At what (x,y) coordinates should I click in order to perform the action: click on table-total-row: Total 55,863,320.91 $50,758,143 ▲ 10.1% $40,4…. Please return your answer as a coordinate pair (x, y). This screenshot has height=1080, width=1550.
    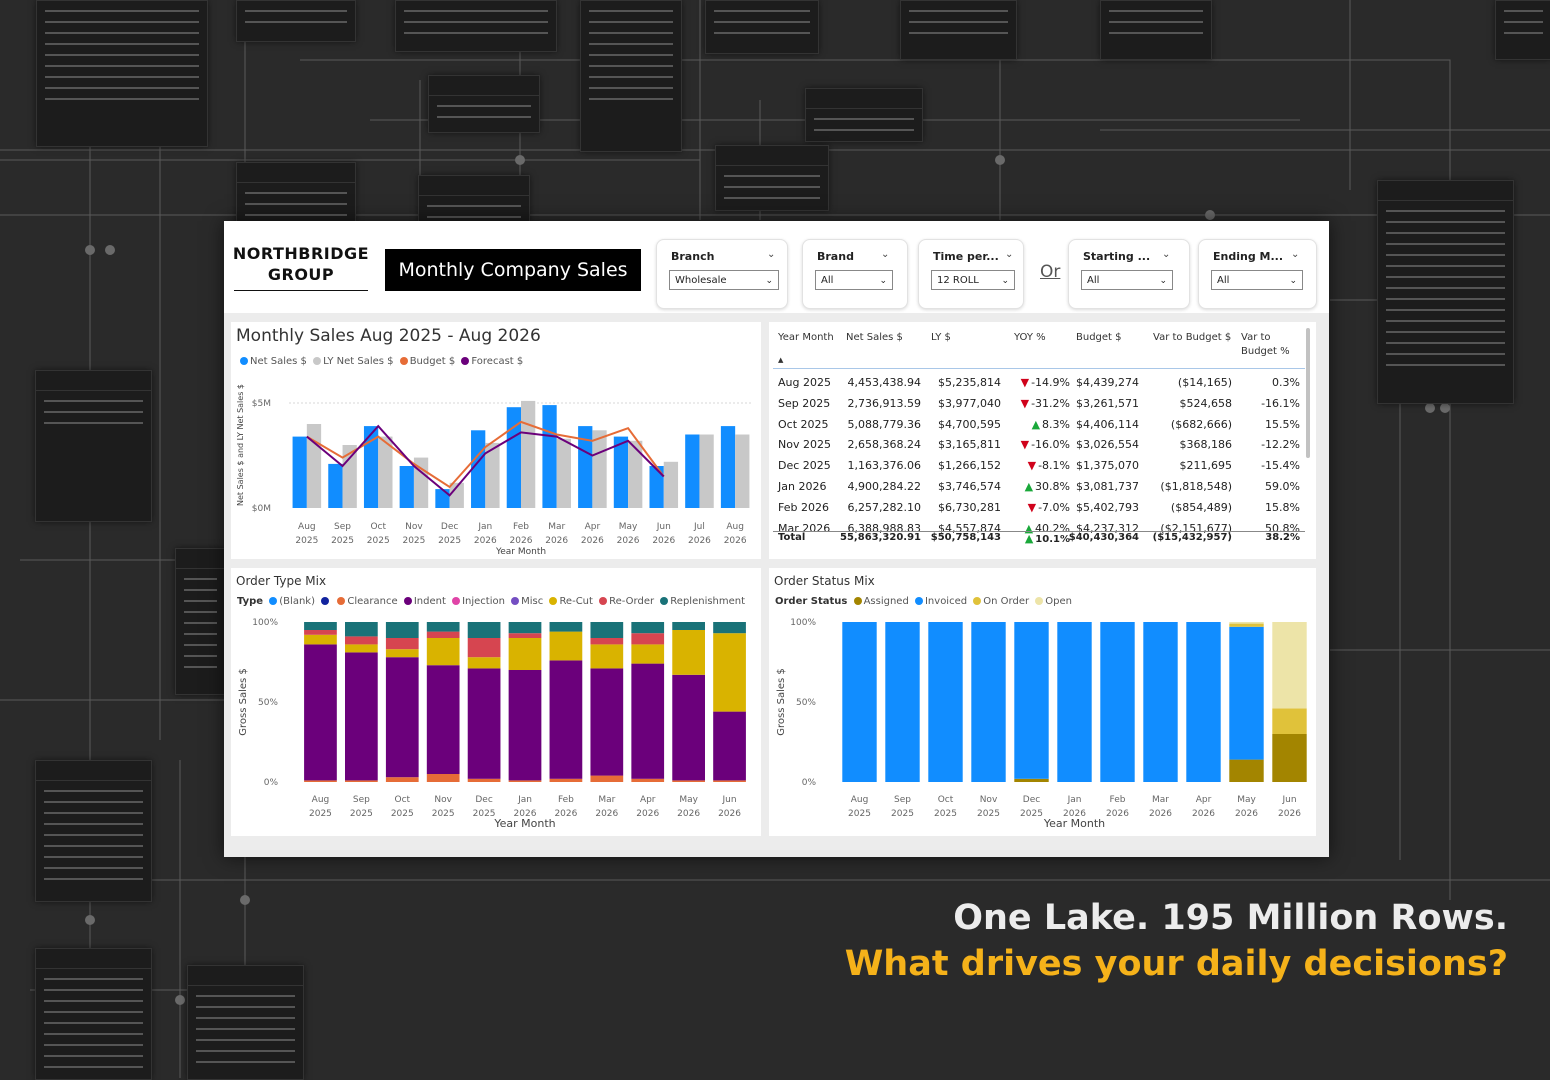
    Looking at the image, I should click on (1039, 538).